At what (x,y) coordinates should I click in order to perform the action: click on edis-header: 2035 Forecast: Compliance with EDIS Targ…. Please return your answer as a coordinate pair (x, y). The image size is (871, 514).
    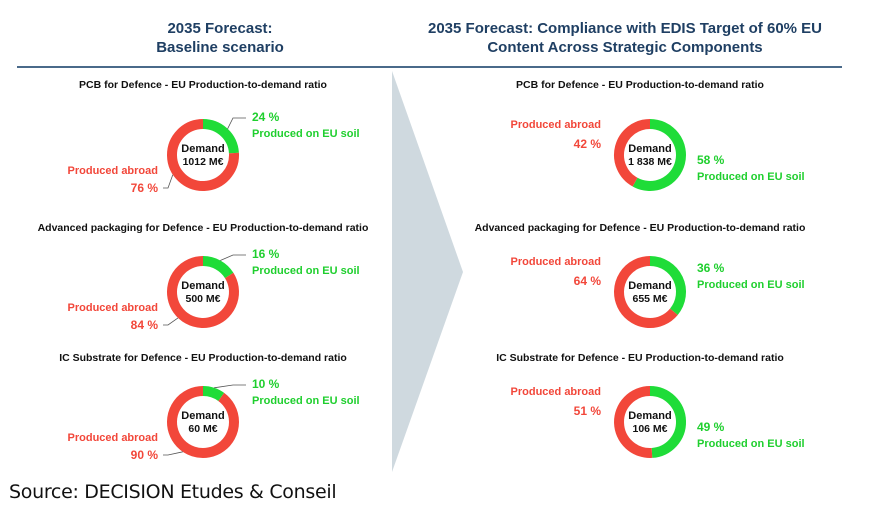
    Looking at the image, I should click on (625, 38).